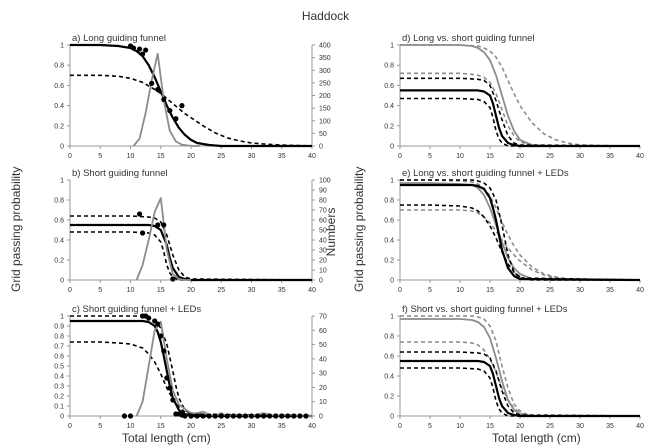 This screenshot has width=651, height=448. What do you see at coordinates (323, 221) in the screenshot?
I see `y2-tick-label: 60` at bounding box center [323, 221].